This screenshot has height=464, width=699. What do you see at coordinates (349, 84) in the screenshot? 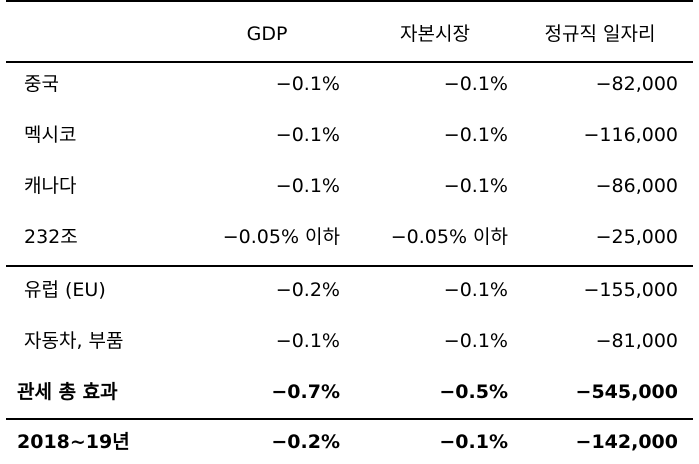
I see `table-row-china: 중국 −0.1% −0.1% −82,000` at bounding box center [349, 84].